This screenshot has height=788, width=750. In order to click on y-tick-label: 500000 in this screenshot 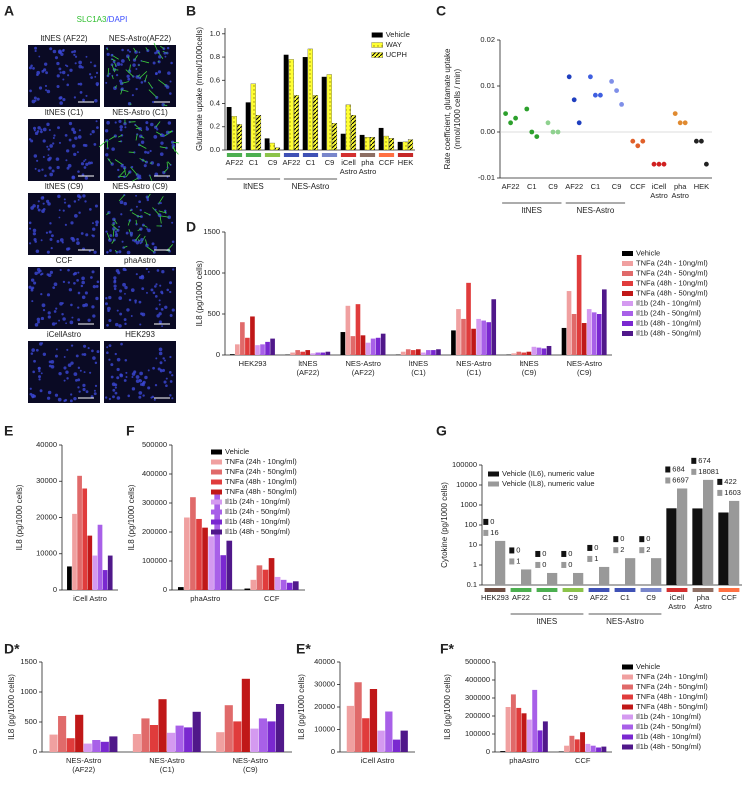, I will do `click(154, 444)`.